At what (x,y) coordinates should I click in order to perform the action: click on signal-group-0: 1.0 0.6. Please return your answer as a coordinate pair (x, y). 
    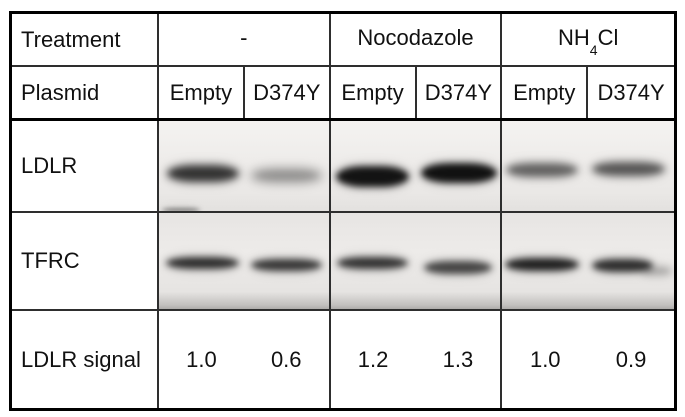
    Looking at the image, I should click on (245, 359).